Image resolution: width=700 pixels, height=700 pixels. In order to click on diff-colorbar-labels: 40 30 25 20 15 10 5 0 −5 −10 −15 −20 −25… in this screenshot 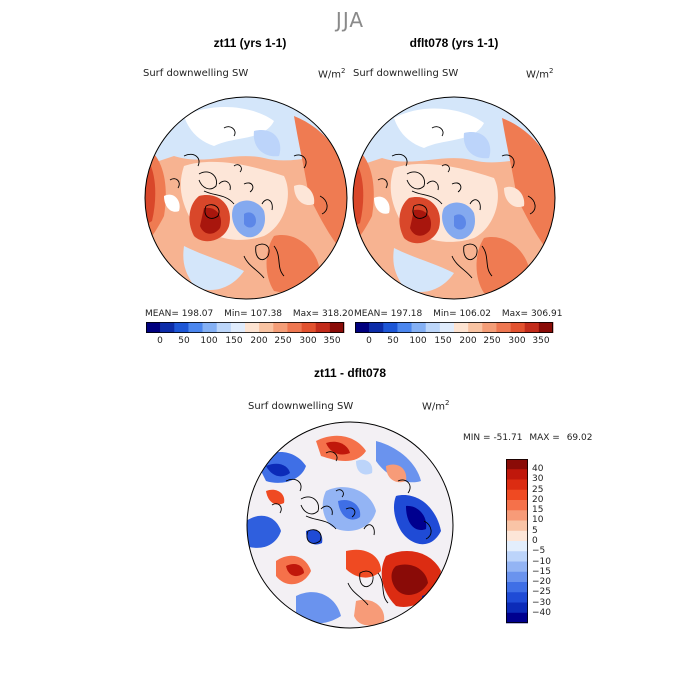, I will do `click(547, 541)`.